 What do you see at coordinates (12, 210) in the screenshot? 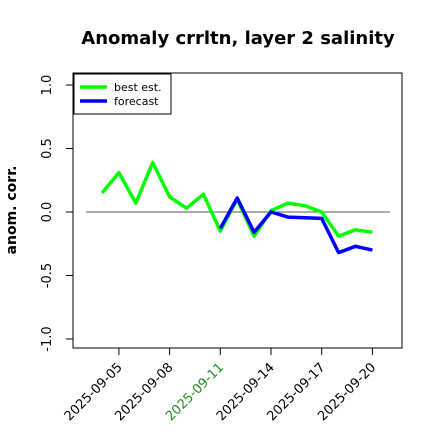
I see `y-axis-label: anom. corr.` at bounding box center [12, 210].